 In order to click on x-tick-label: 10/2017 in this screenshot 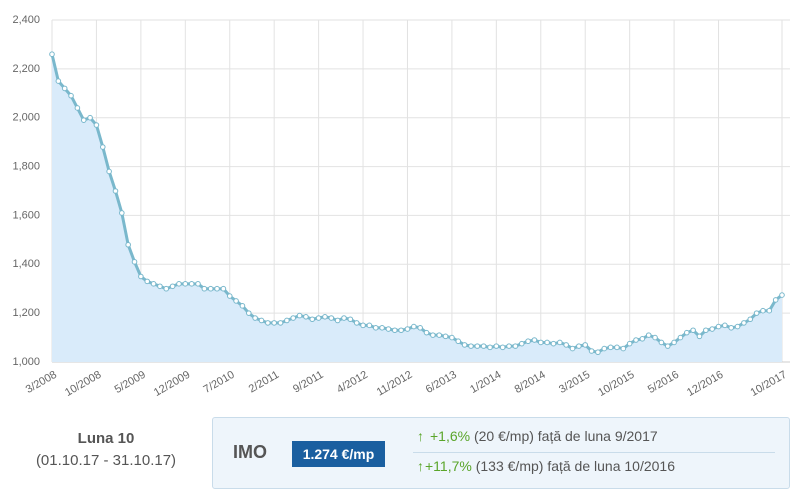, I will do `click(769, 384)`.